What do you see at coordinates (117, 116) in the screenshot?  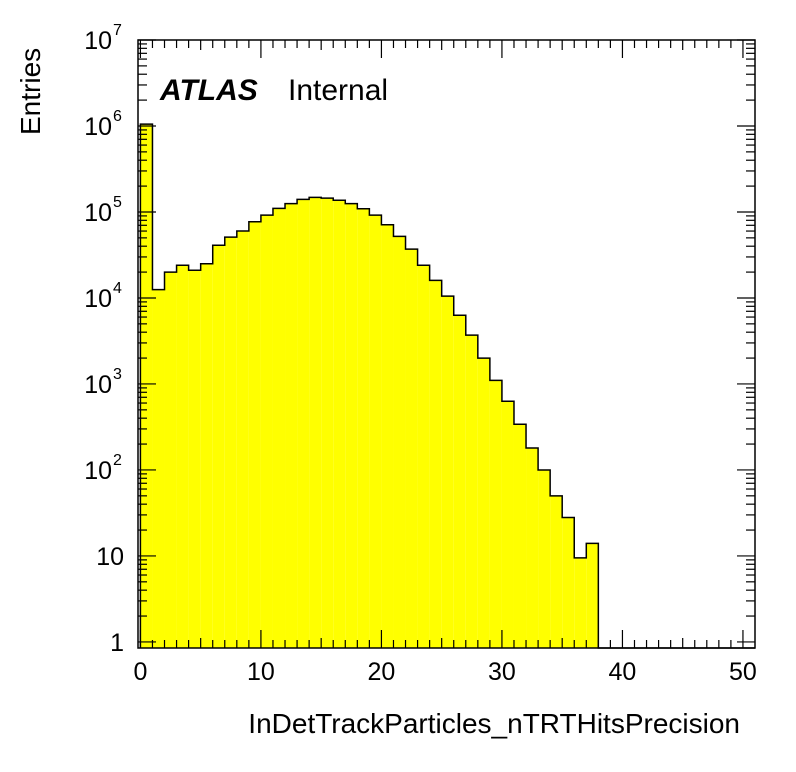 I see `y-tick-exponent: 6` at bounding box center [117, 116].